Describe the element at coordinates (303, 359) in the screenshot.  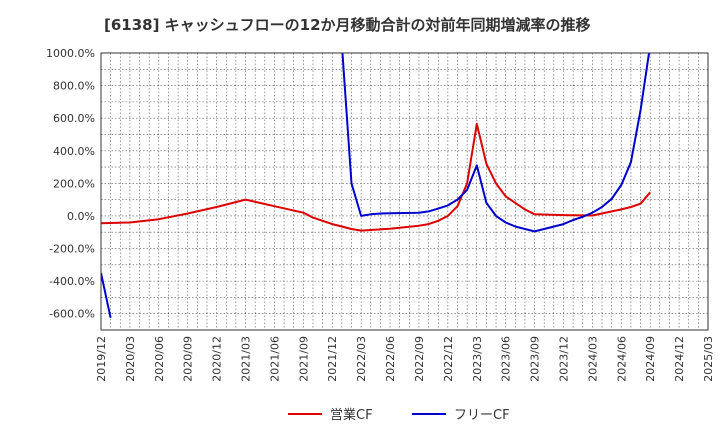
I see `x-tick-label: 2021/09` at that location.